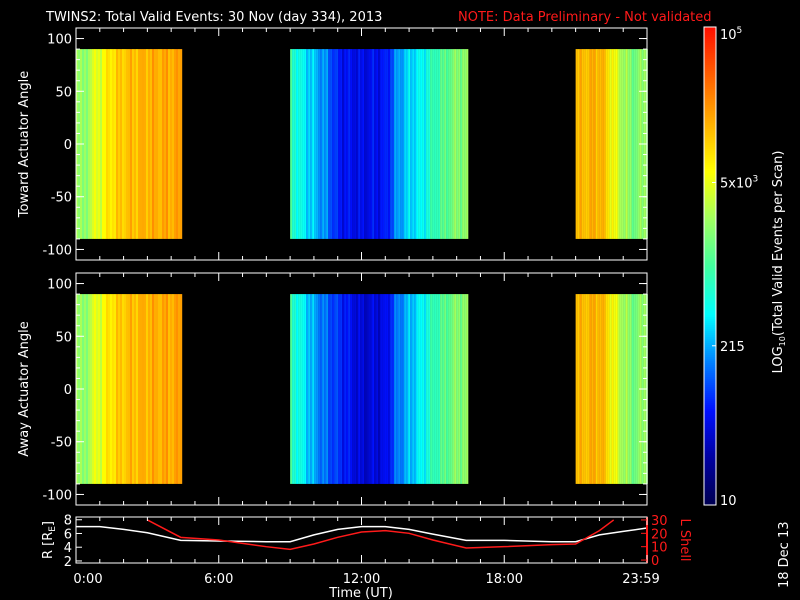 This screenshot has height=600, width=800. I want to click on y-tick-label: -100, so click(57, 495).